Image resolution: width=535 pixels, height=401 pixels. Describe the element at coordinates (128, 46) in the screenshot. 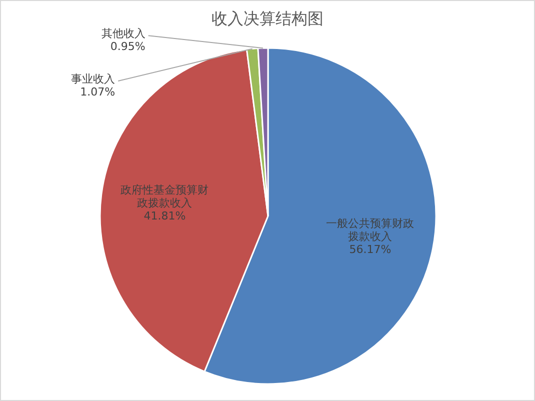

I see `data-label: 0.95%` at that location.